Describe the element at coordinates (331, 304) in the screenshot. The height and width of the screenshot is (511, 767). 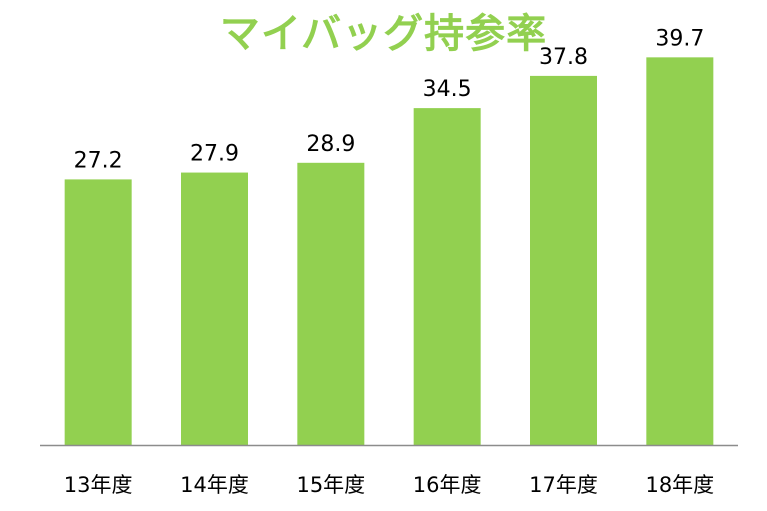
I see `bar-15年度` at that location.